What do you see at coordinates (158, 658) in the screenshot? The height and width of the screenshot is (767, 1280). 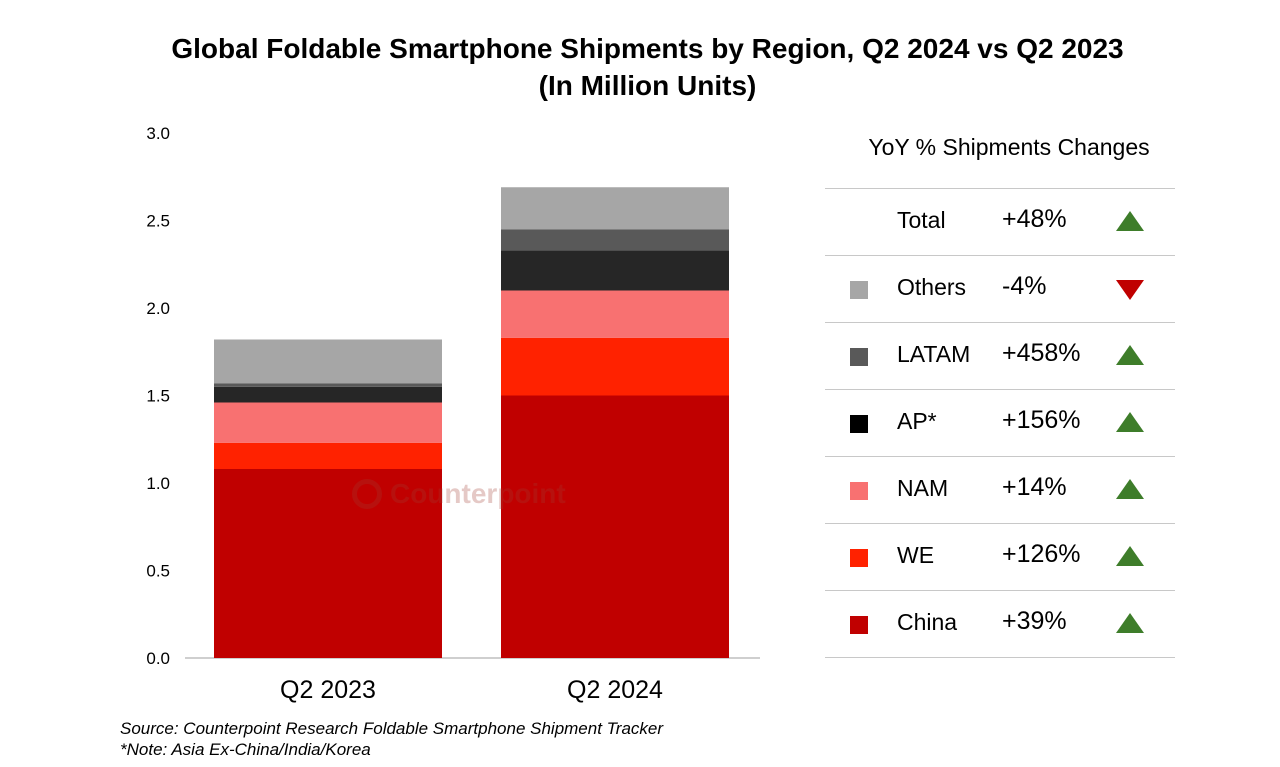 I see `y-tick-label: 0.0` at bounding box center [158, 658].